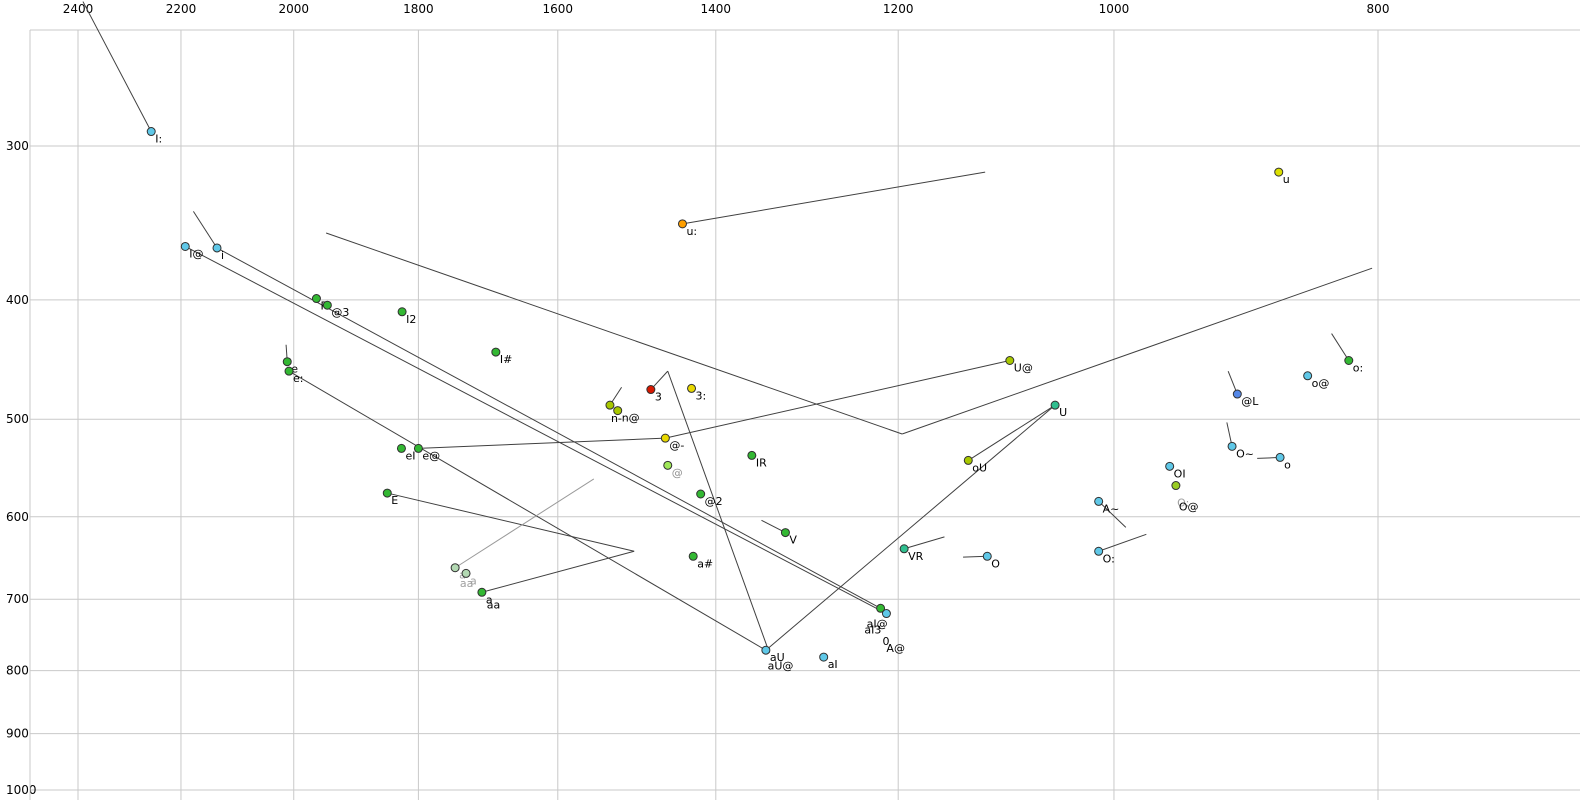 The height and width of the screenshot is (800, 1580). Describe the element at coordinates (1055, 405) in the screenshot. I see `data-point-U` at that location.